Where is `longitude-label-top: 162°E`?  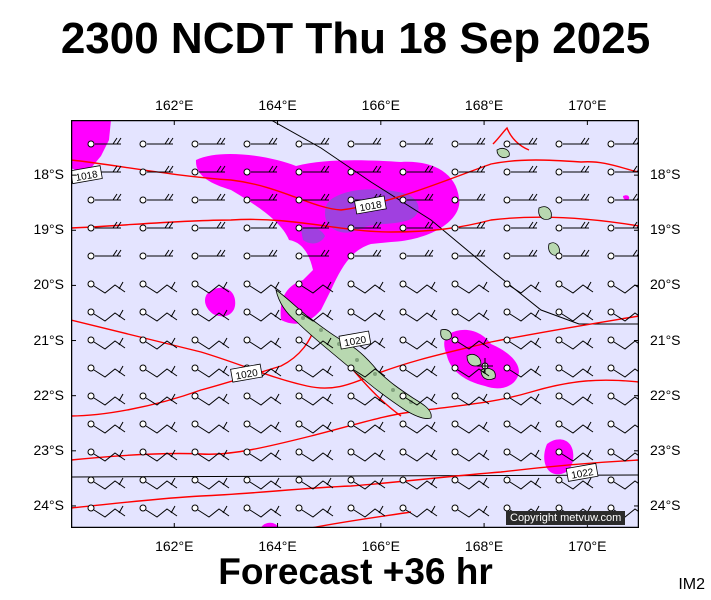
longitude-label-top: 162°E is located at coordinates (174, 105).